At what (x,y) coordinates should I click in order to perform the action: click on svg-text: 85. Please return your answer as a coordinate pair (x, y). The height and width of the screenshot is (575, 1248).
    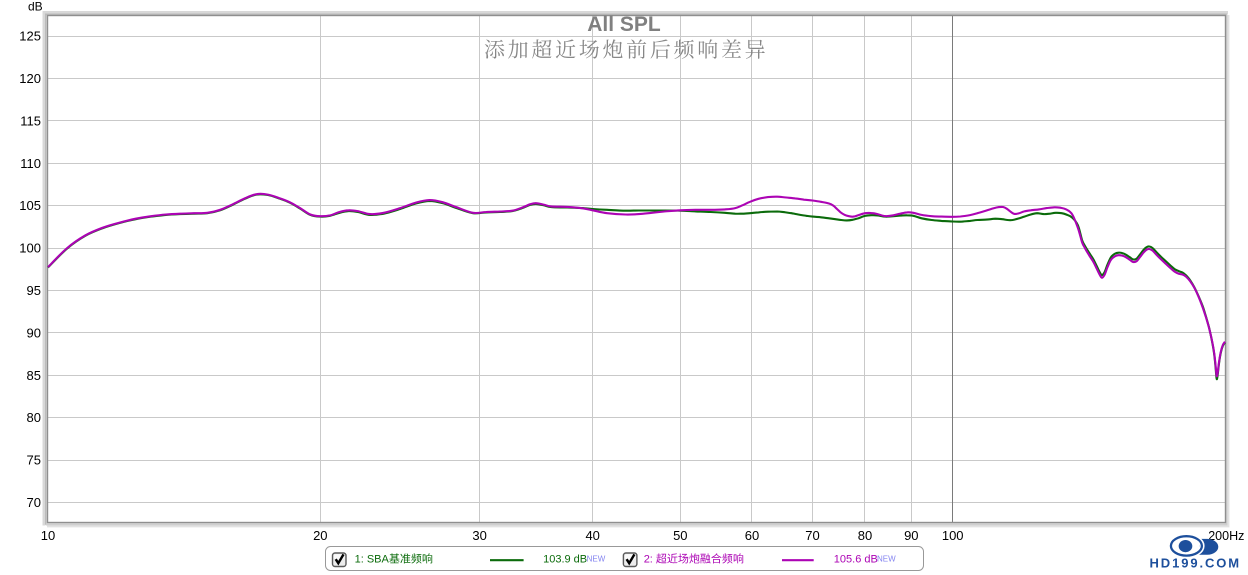
    Looking at the image, I should click on (34, 375).